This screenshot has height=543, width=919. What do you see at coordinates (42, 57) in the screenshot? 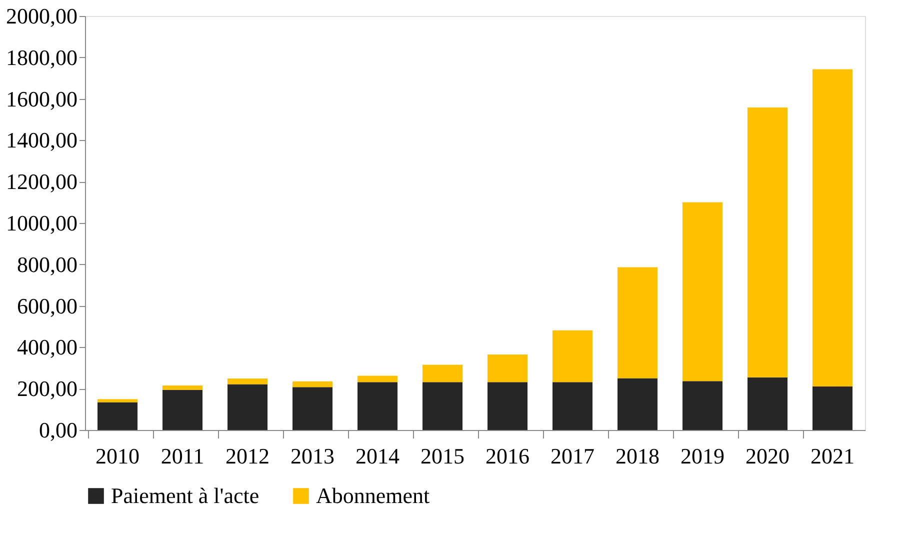
I see `y-tick-label: 1800,00` at bounding box center [42, 57].